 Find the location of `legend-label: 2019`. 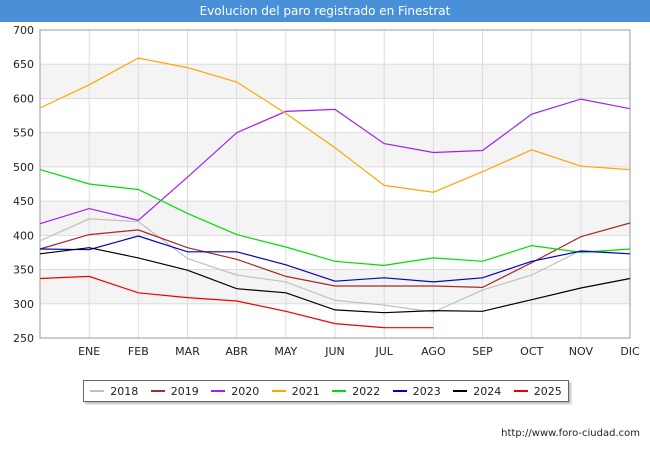

legend-label: 2019 is located at coordinates (184, 391).